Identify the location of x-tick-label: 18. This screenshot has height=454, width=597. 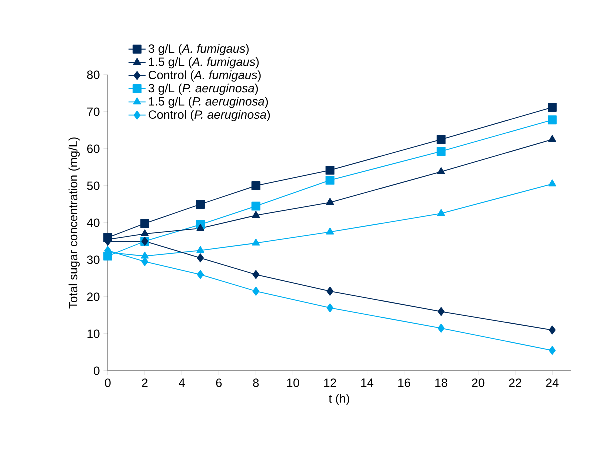
(442, 383).